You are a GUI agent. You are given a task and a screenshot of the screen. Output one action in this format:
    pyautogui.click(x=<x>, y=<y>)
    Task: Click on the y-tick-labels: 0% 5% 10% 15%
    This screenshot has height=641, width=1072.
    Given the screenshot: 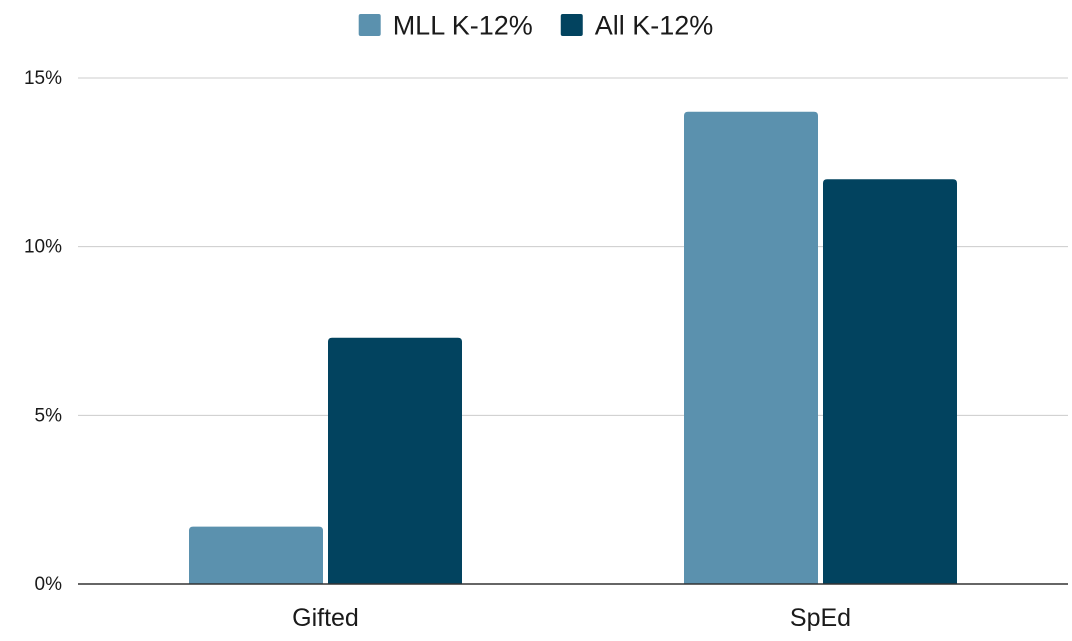 What is the action you would take?
    pyautogui.click(x=43, y=331)
    